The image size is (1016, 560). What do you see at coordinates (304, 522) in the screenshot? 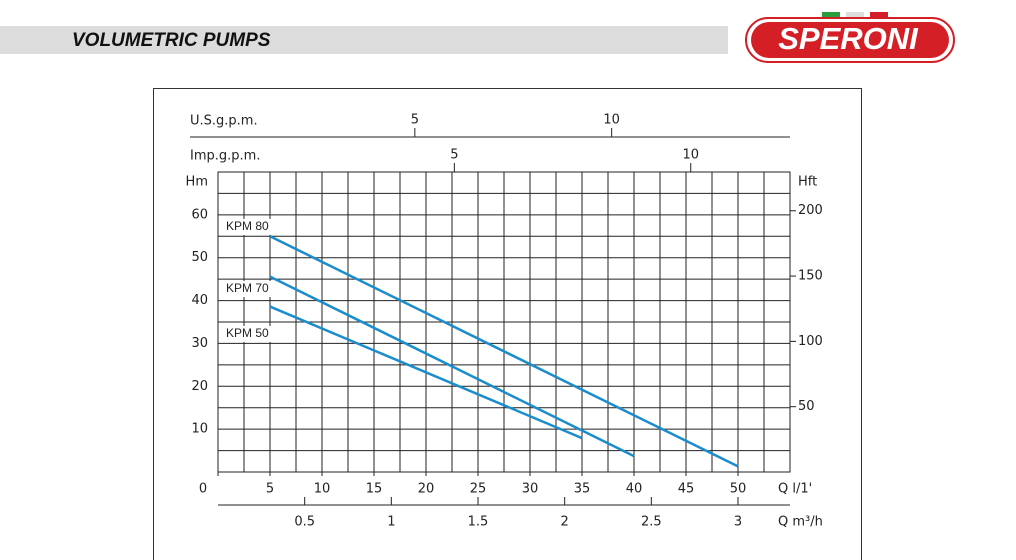
I see `x2-tick-label: 0.5` at bounding box center [304, 522].